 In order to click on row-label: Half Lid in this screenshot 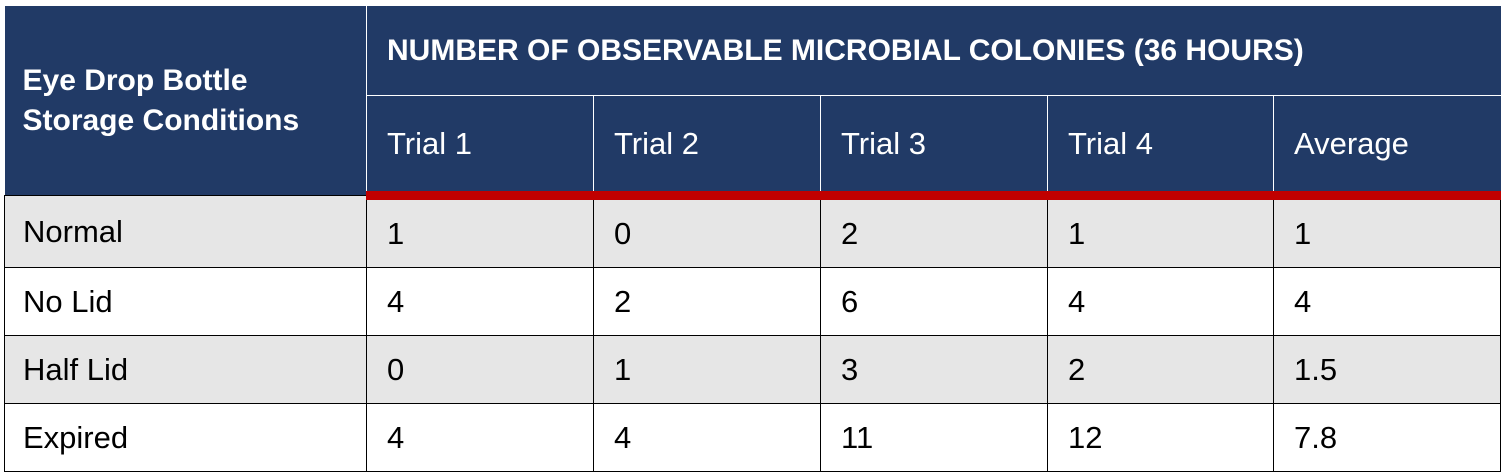, I will do `click(185, 369)`.